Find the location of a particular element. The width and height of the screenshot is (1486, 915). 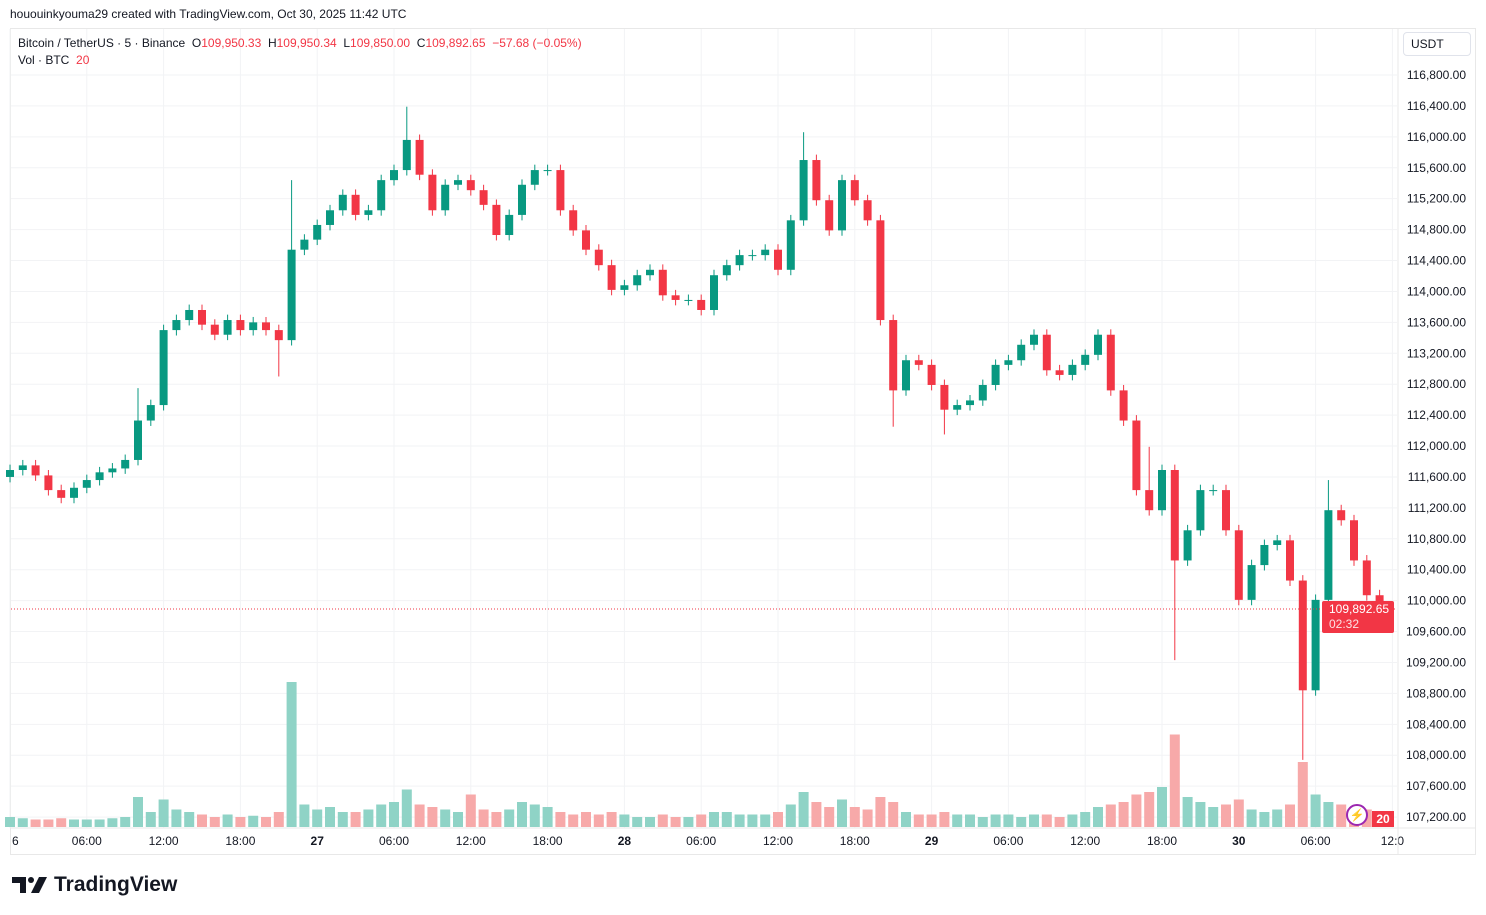

price-axis-label: 107,200.00 is located at coordinates (1436, 817).